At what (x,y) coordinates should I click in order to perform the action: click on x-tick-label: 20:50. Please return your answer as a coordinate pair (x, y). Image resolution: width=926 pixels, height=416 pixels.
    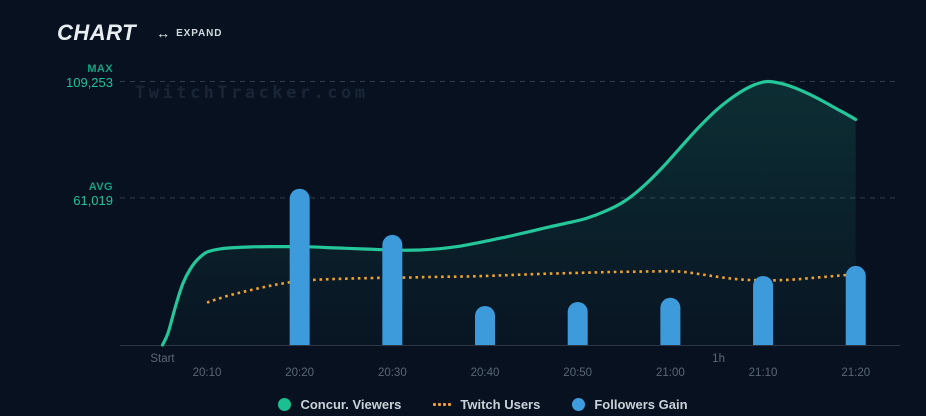
    Looking at the image, I should click on (577, 373).